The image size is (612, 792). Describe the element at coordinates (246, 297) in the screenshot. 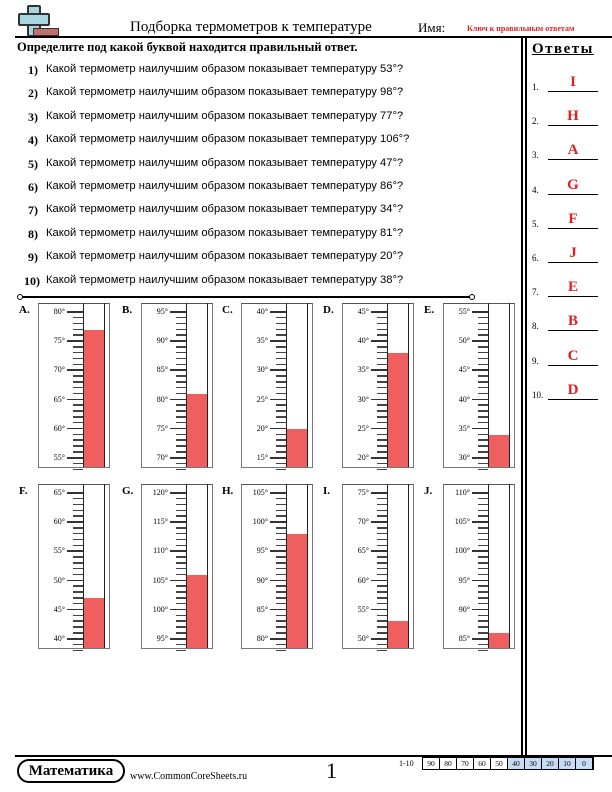

I see `separator-line` at that location.